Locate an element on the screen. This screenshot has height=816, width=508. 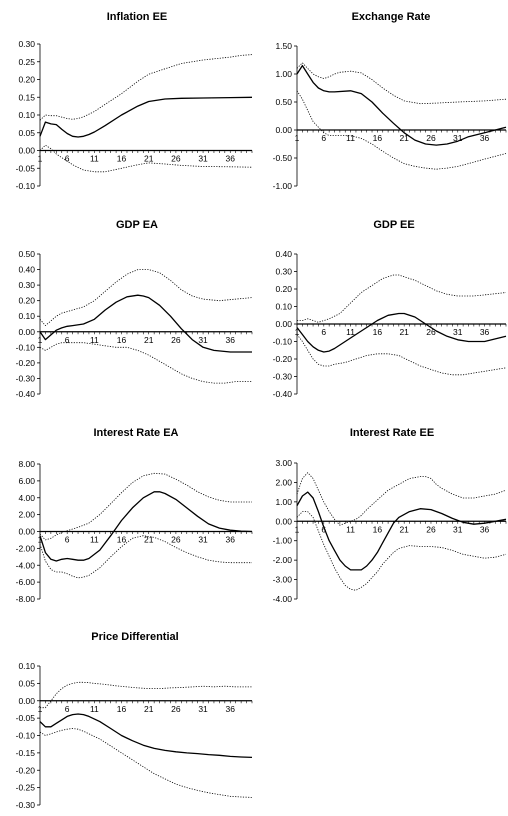
chart-5-y-tick-label: 6.00 is located at coordinates (26, 481).